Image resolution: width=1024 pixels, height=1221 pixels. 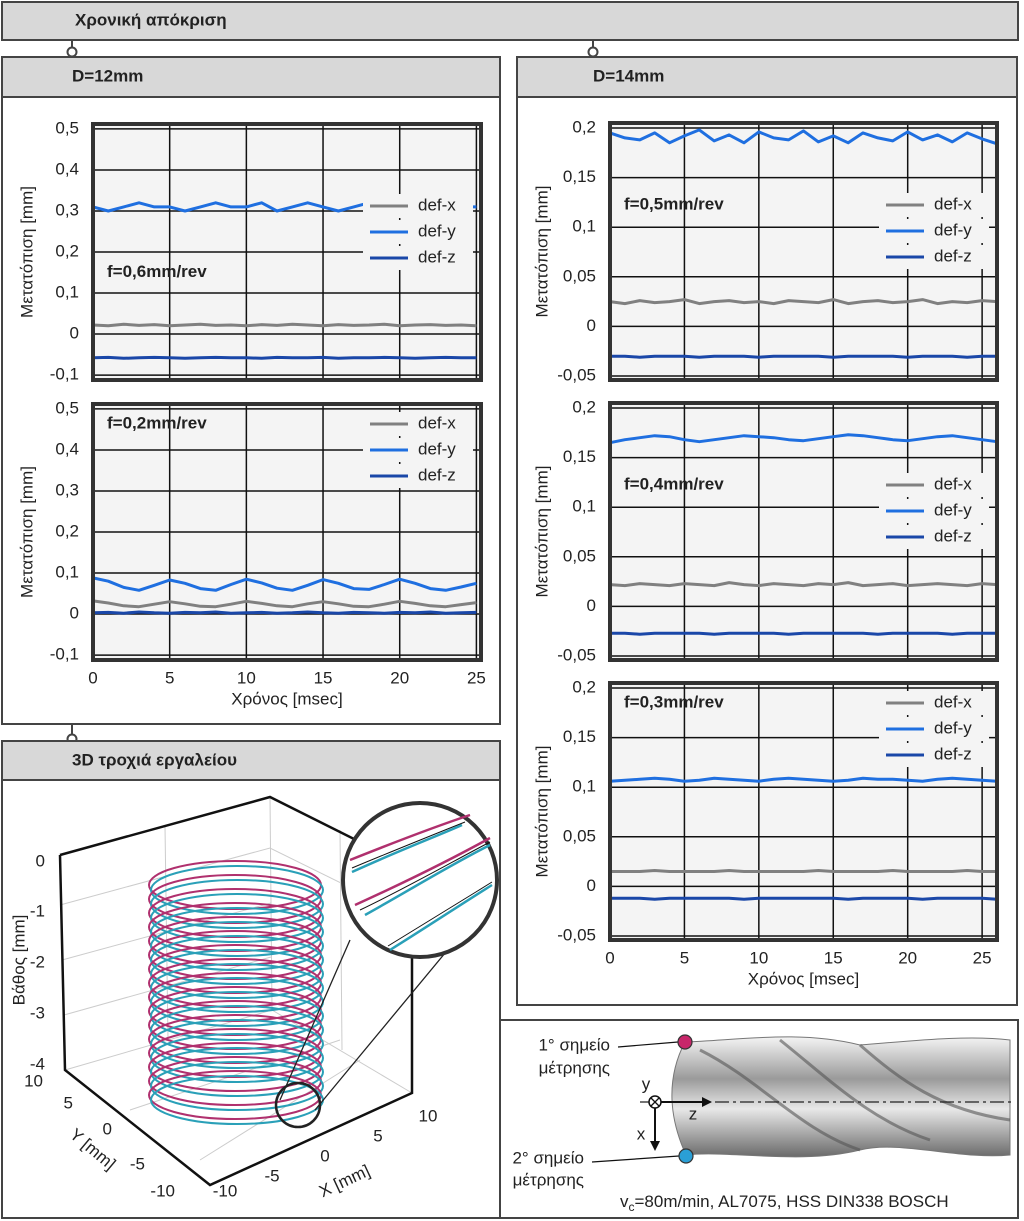 What do you see at coordinates (792, 1201) in the screenshot?
I see `caption-part: =80m/min, AL7075, HSS DIN338 BOSCH` at bounding box center [792, 1201].